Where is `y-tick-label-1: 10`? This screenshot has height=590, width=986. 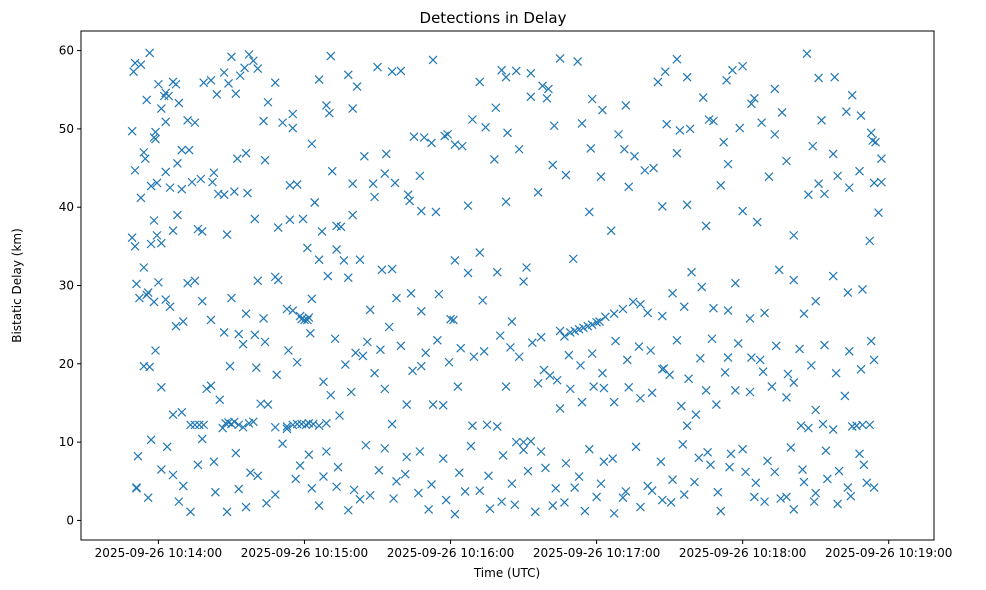 y-tick-label-1: 10 is located at coordinates (66, 442).